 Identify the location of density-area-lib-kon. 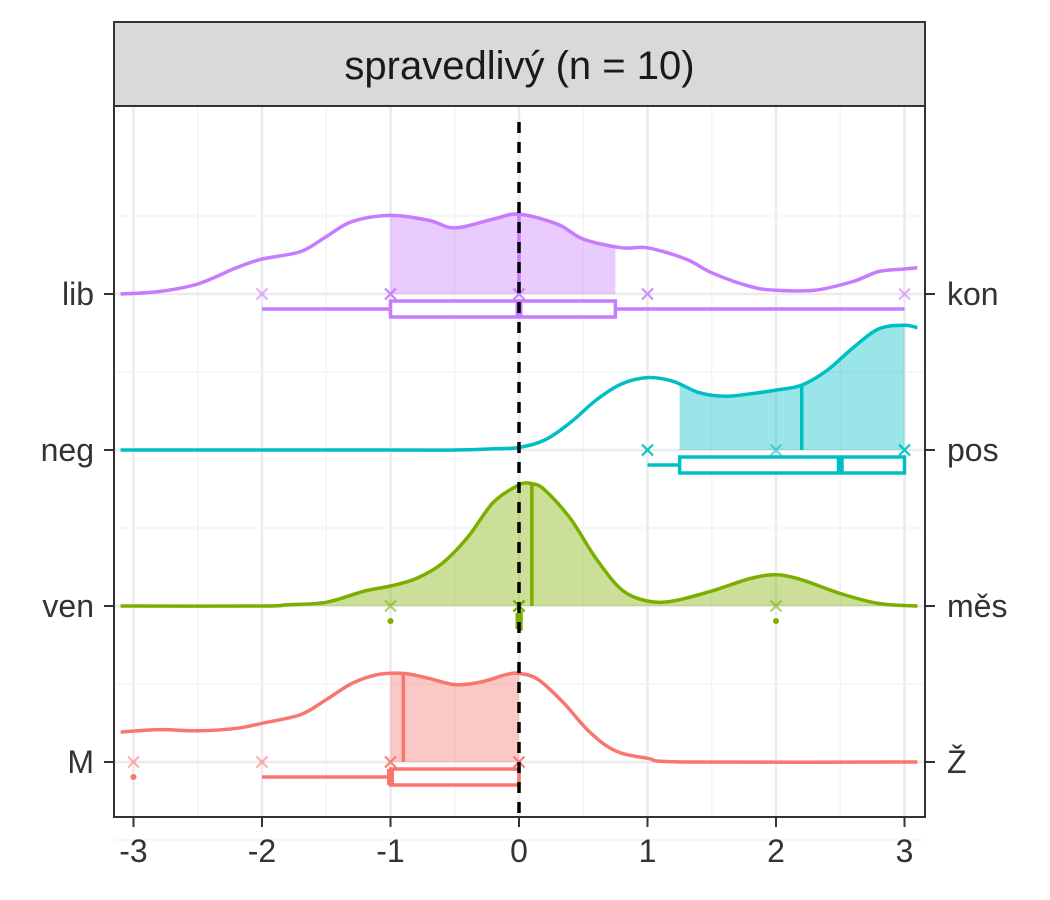
(503, 253).